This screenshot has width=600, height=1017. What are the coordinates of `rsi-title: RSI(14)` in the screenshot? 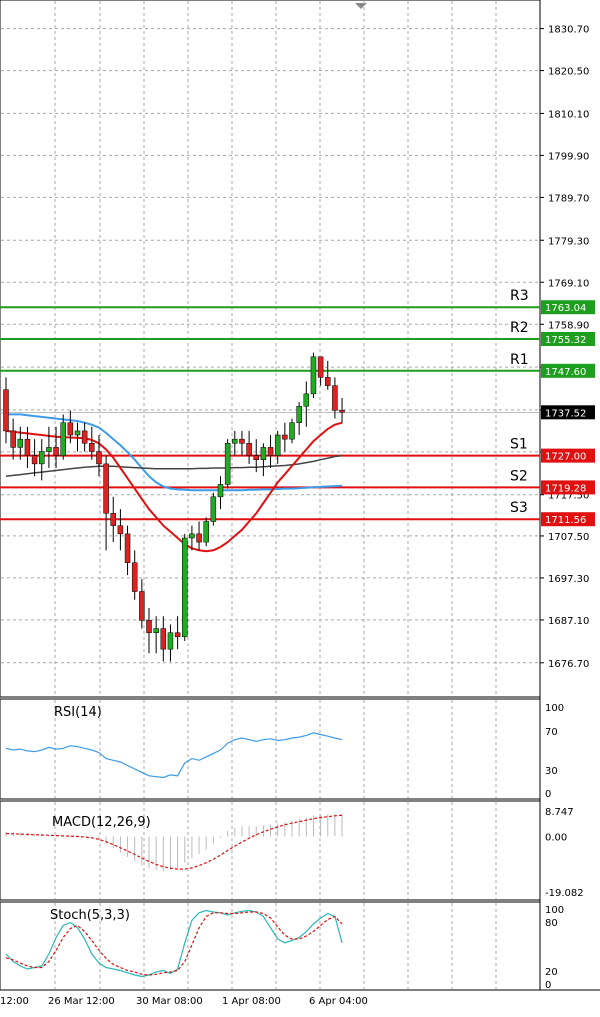 It's located at (78, 712).